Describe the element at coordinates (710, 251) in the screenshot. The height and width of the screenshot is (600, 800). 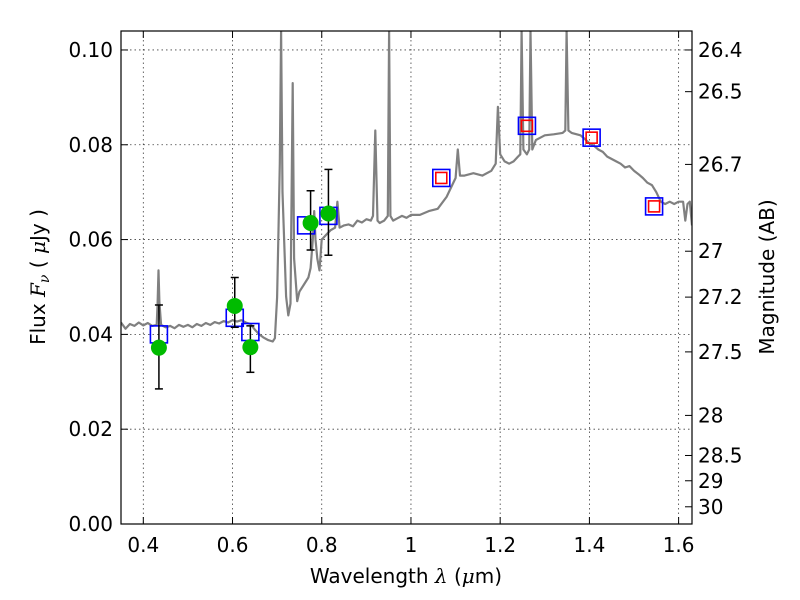
I see `y2-tick-label: 27` at that location.